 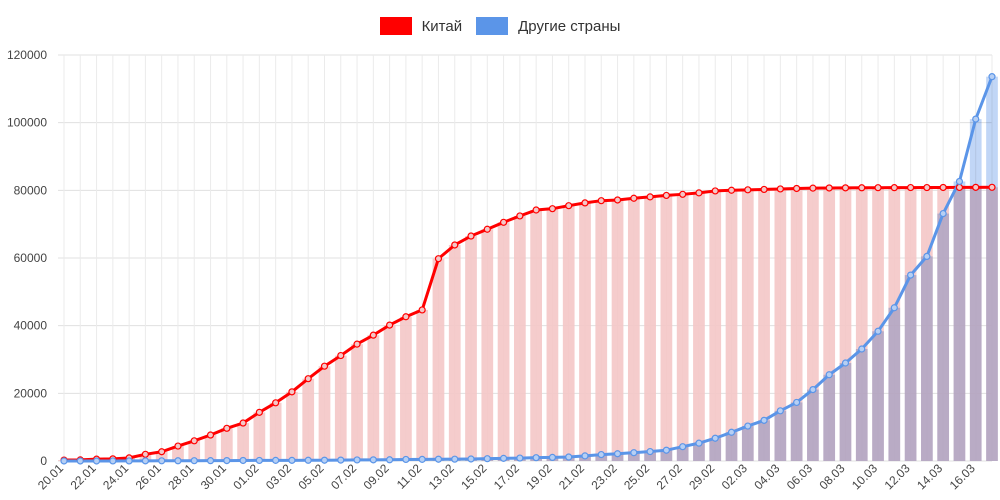 What do you see at coordinates (604, 476) in the screenshot?
I see `x-tick-label: 23.02` at bounding box center [604, 476].